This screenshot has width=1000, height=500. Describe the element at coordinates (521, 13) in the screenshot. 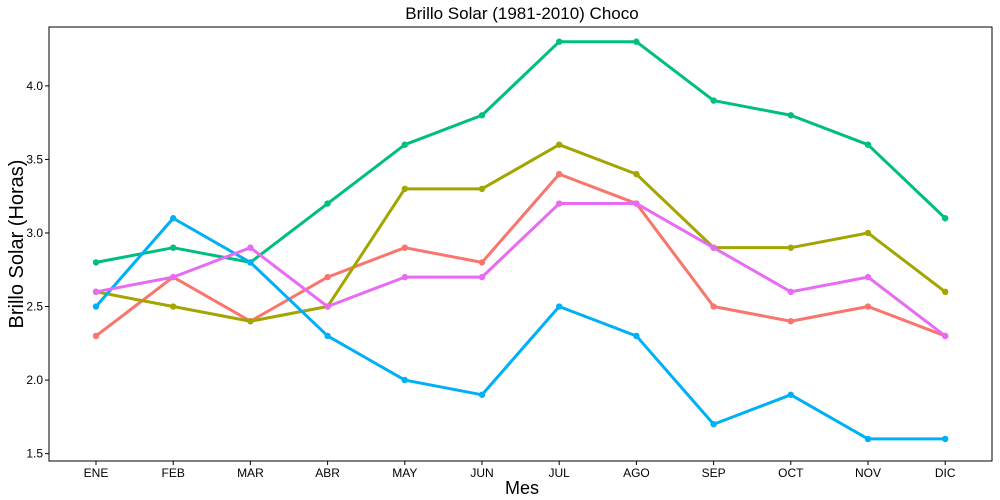

I see `chart-title: Brillo Solar (1981-2010) Choco` at that location.